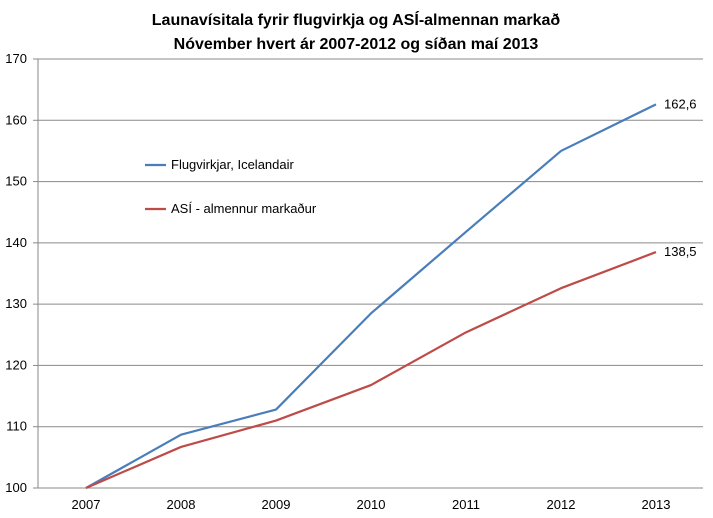 The image size is (713, 518). What do you see at coordinates (16, 242) in the screenshot?
I see `y-tick-label: 140` at bounding box center [16, 242].